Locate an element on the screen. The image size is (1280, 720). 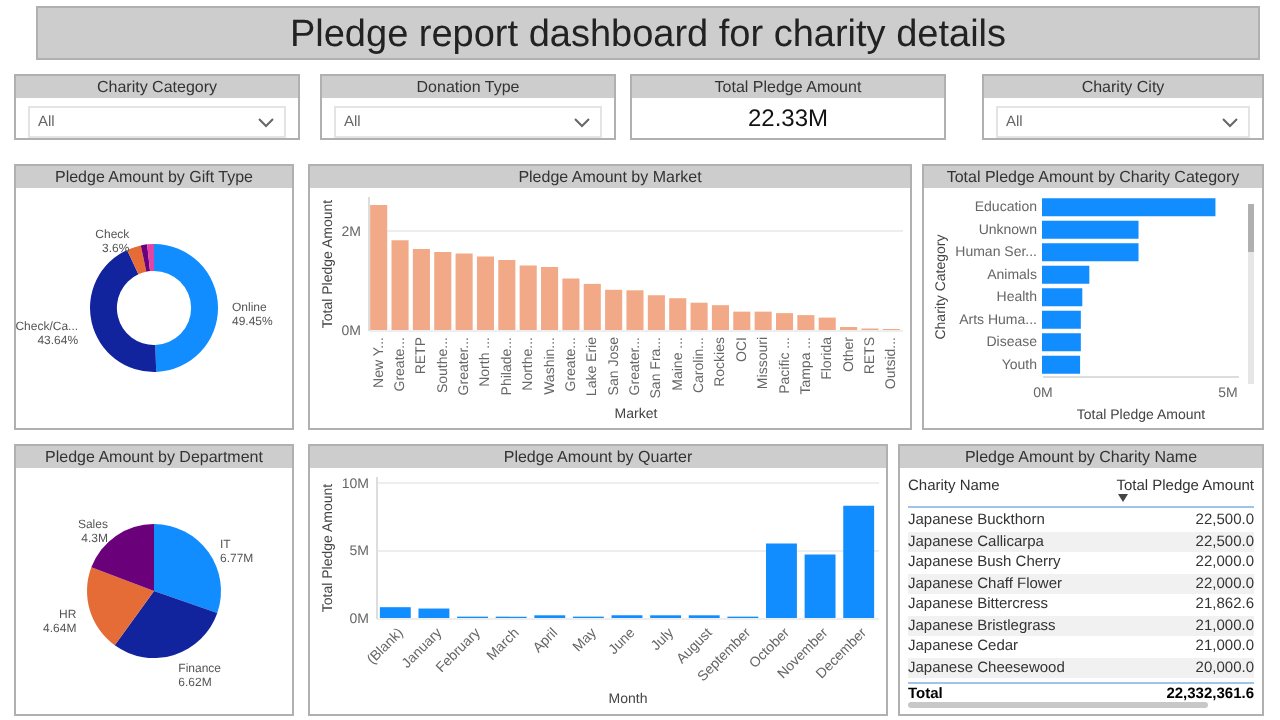
text: Charity Category is located at coordinates (157, 87).